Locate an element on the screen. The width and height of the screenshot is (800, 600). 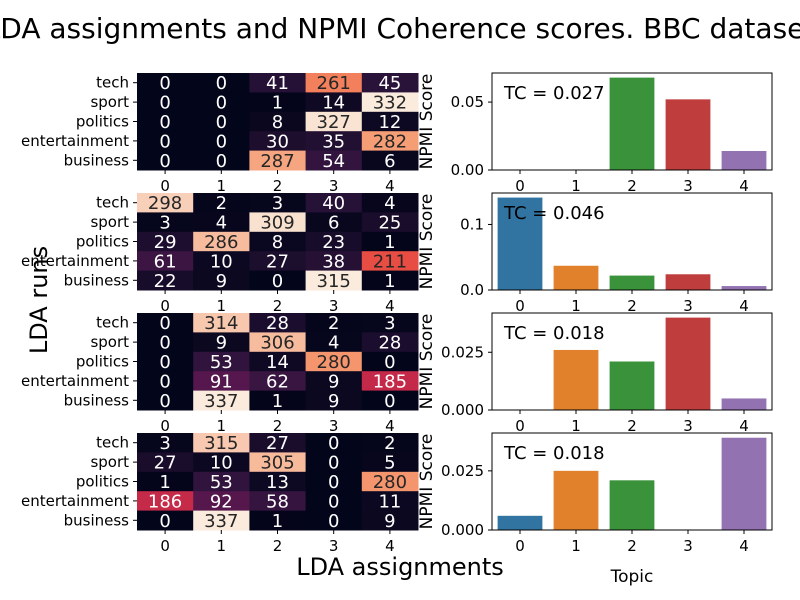
heatmap-cell-value: 306 is located at coordinates (277, 343).